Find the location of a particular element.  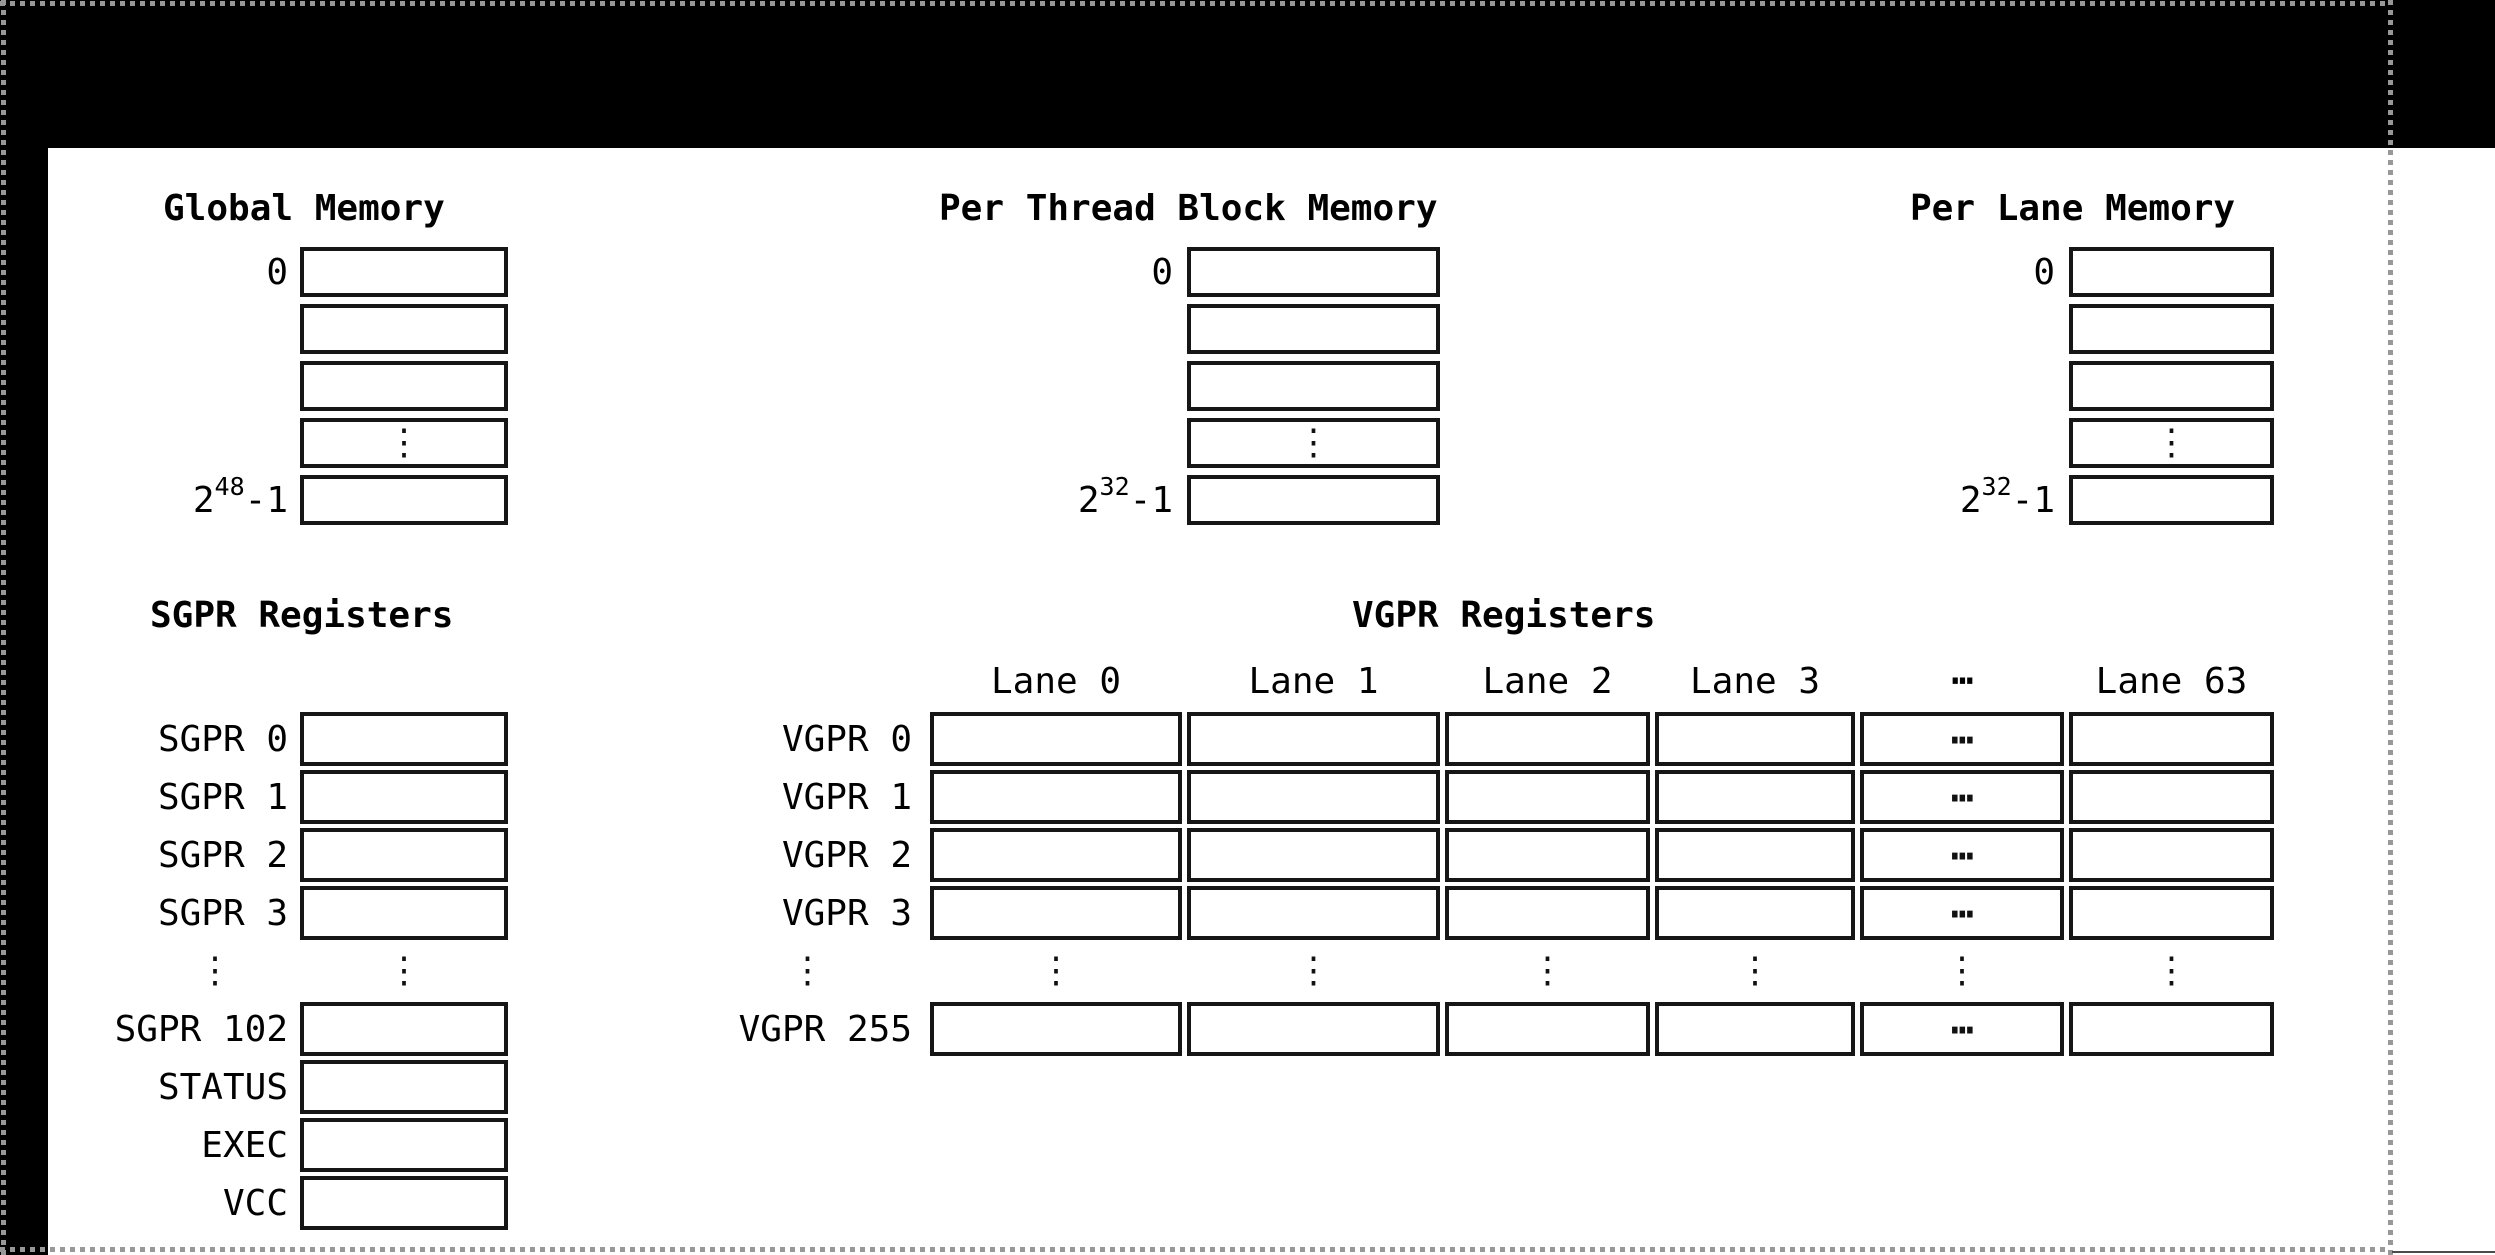

lane-header-spacer is located at coordinates (807, 681).